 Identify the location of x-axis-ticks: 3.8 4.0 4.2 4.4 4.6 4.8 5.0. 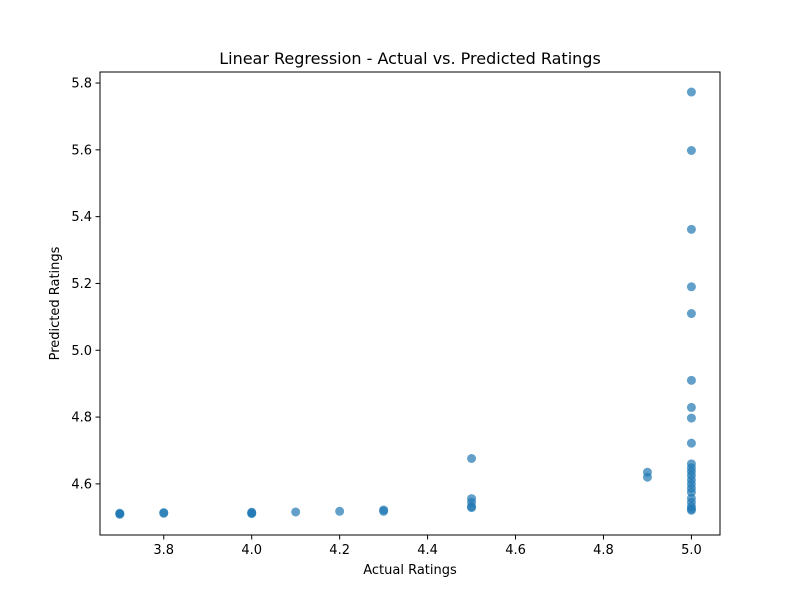
(427, 546).